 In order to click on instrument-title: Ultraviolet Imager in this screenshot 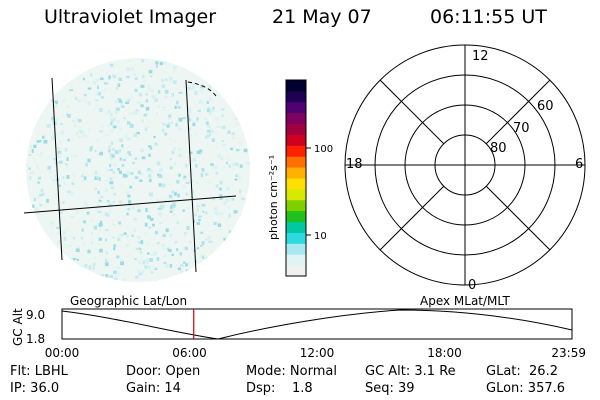, I will do `click(130, 17)`.